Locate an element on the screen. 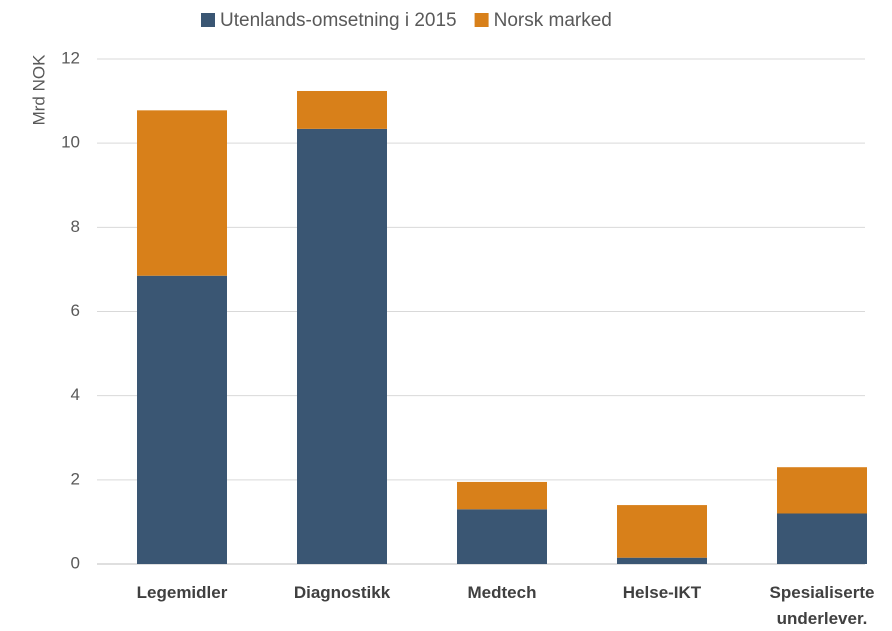 The width and height of the screenshot is (892, 631). legend-label: Norsk marked is located at coordinates (553, 20).